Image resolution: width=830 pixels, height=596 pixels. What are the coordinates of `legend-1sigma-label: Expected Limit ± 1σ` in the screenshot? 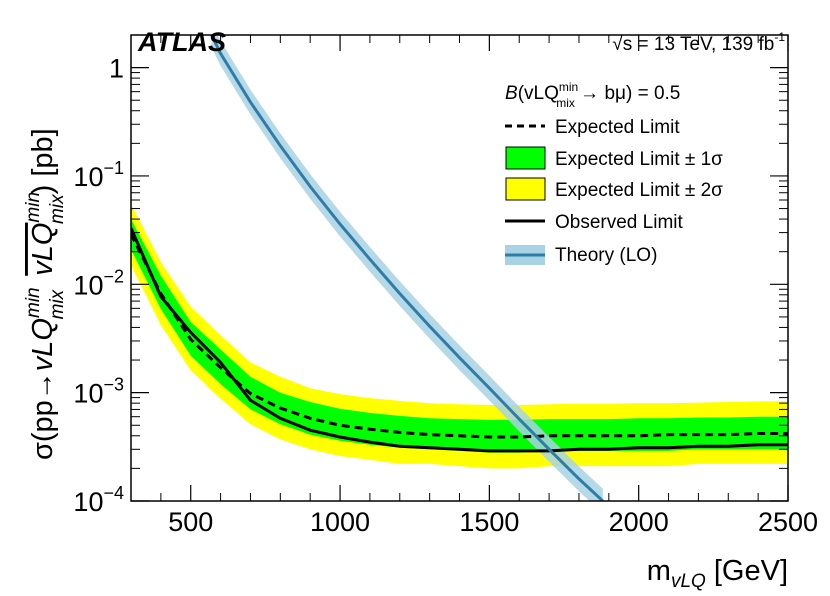 It's located at (639, 159).